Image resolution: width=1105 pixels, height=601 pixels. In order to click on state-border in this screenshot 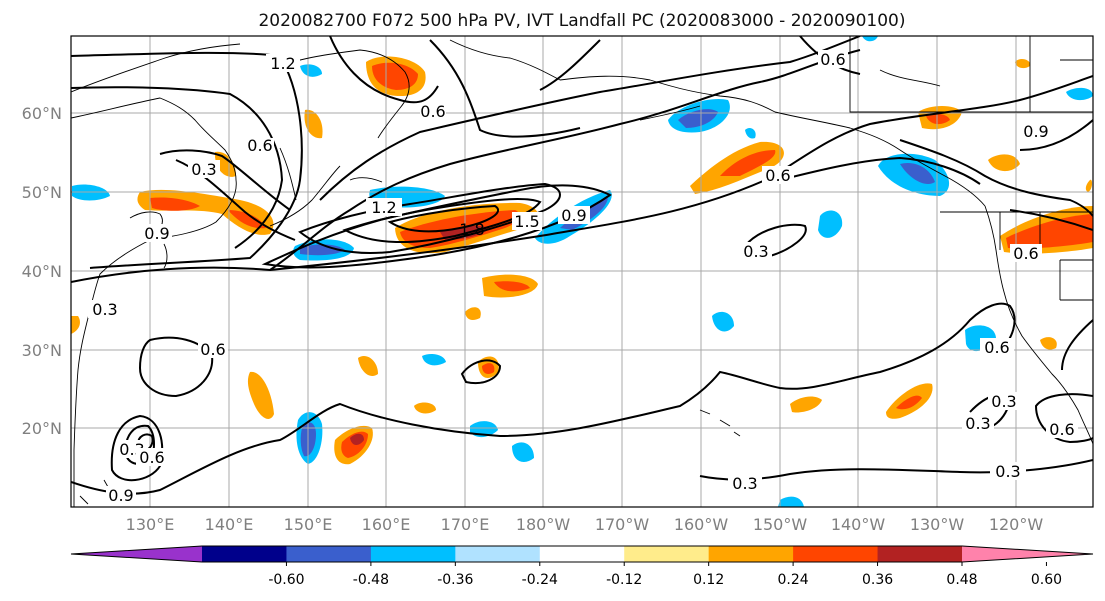, I will do `click(1046, 256)`.